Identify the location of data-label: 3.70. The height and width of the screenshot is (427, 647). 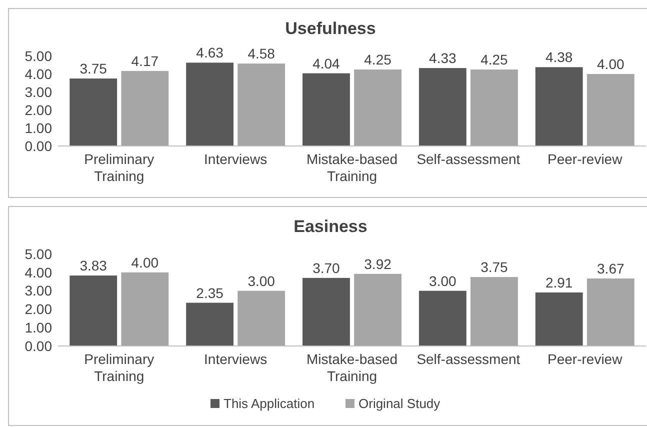
(326, 268).